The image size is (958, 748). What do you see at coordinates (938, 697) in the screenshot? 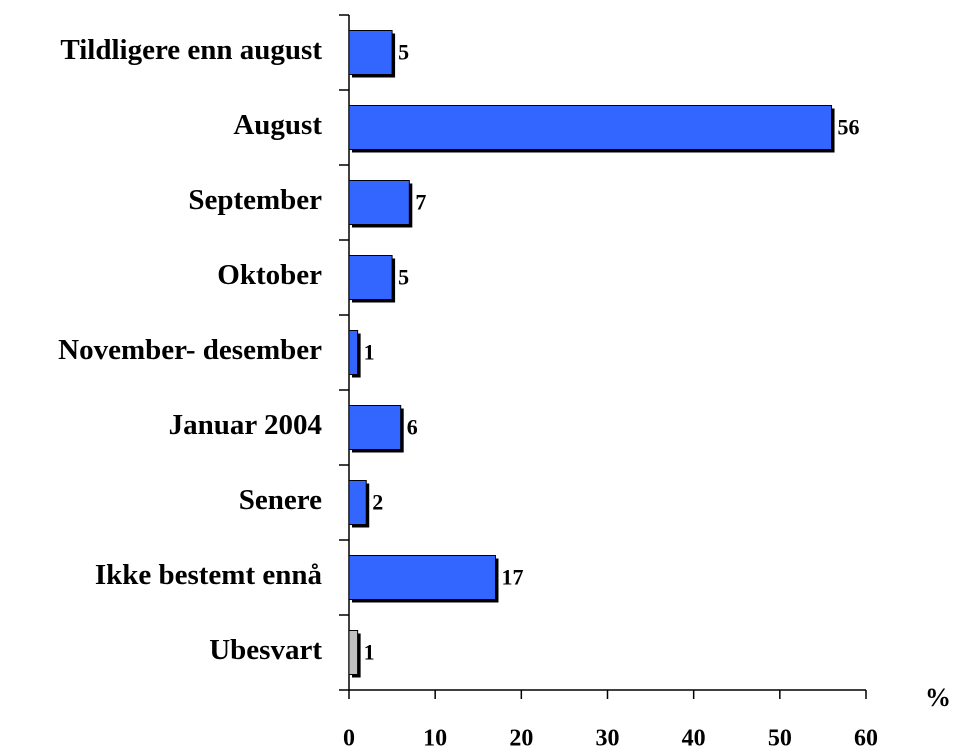
I see `x-axis-label: %` at bounding box center [938, 697].